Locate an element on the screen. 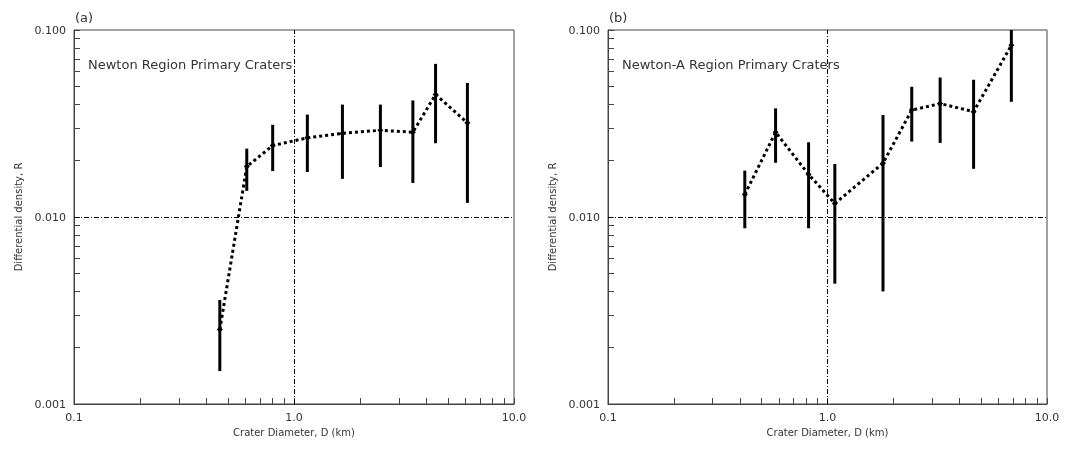  annotation: Newton-A Region Primary Craters is located at coordinates (731, 64).